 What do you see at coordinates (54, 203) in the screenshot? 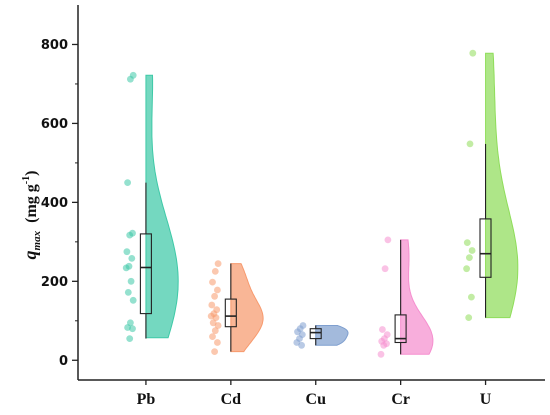
I see `y-tick-label-400: 400` at bounding box center [54, 203].